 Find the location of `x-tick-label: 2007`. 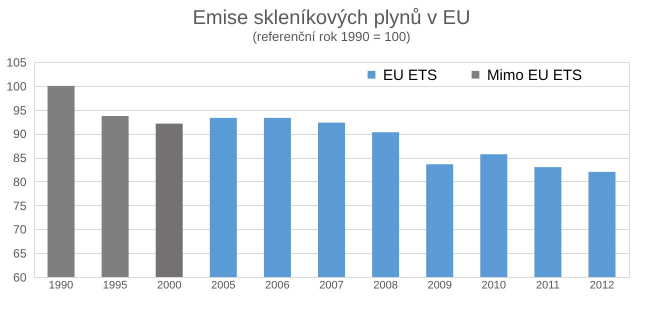

x-tick-label: 2007 is located at coordinates (331, 286).